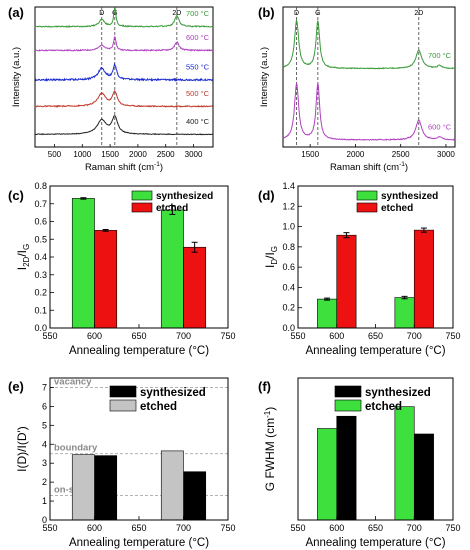 This screenshot has height=550, width=470. What do you see at coordinates (296, 13) in the screenshot?
I see `peak-marker-label: D` at bounding box center [296, 13].